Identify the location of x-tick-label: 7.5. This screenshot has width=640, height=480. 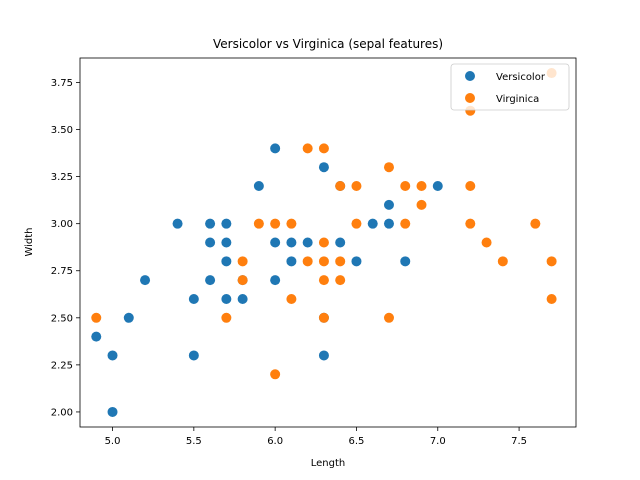
(519, 441).